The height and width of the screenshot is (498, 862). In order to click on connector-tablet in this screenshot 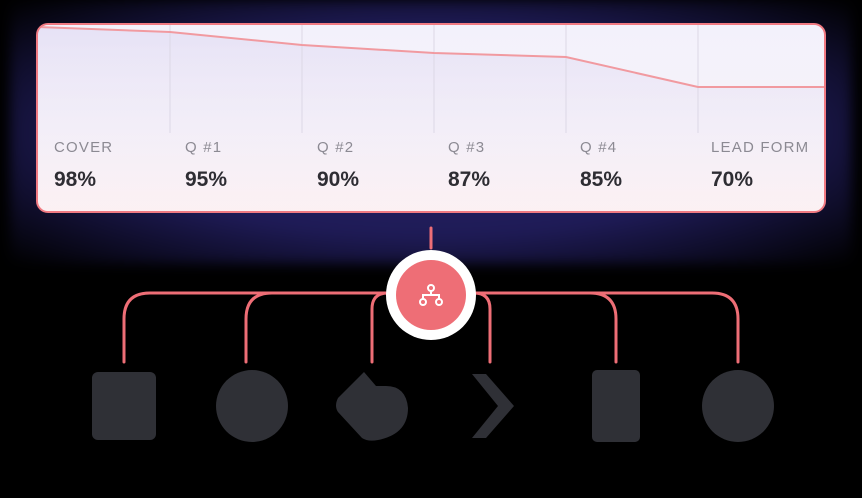, I will do `click(545, 327)`.